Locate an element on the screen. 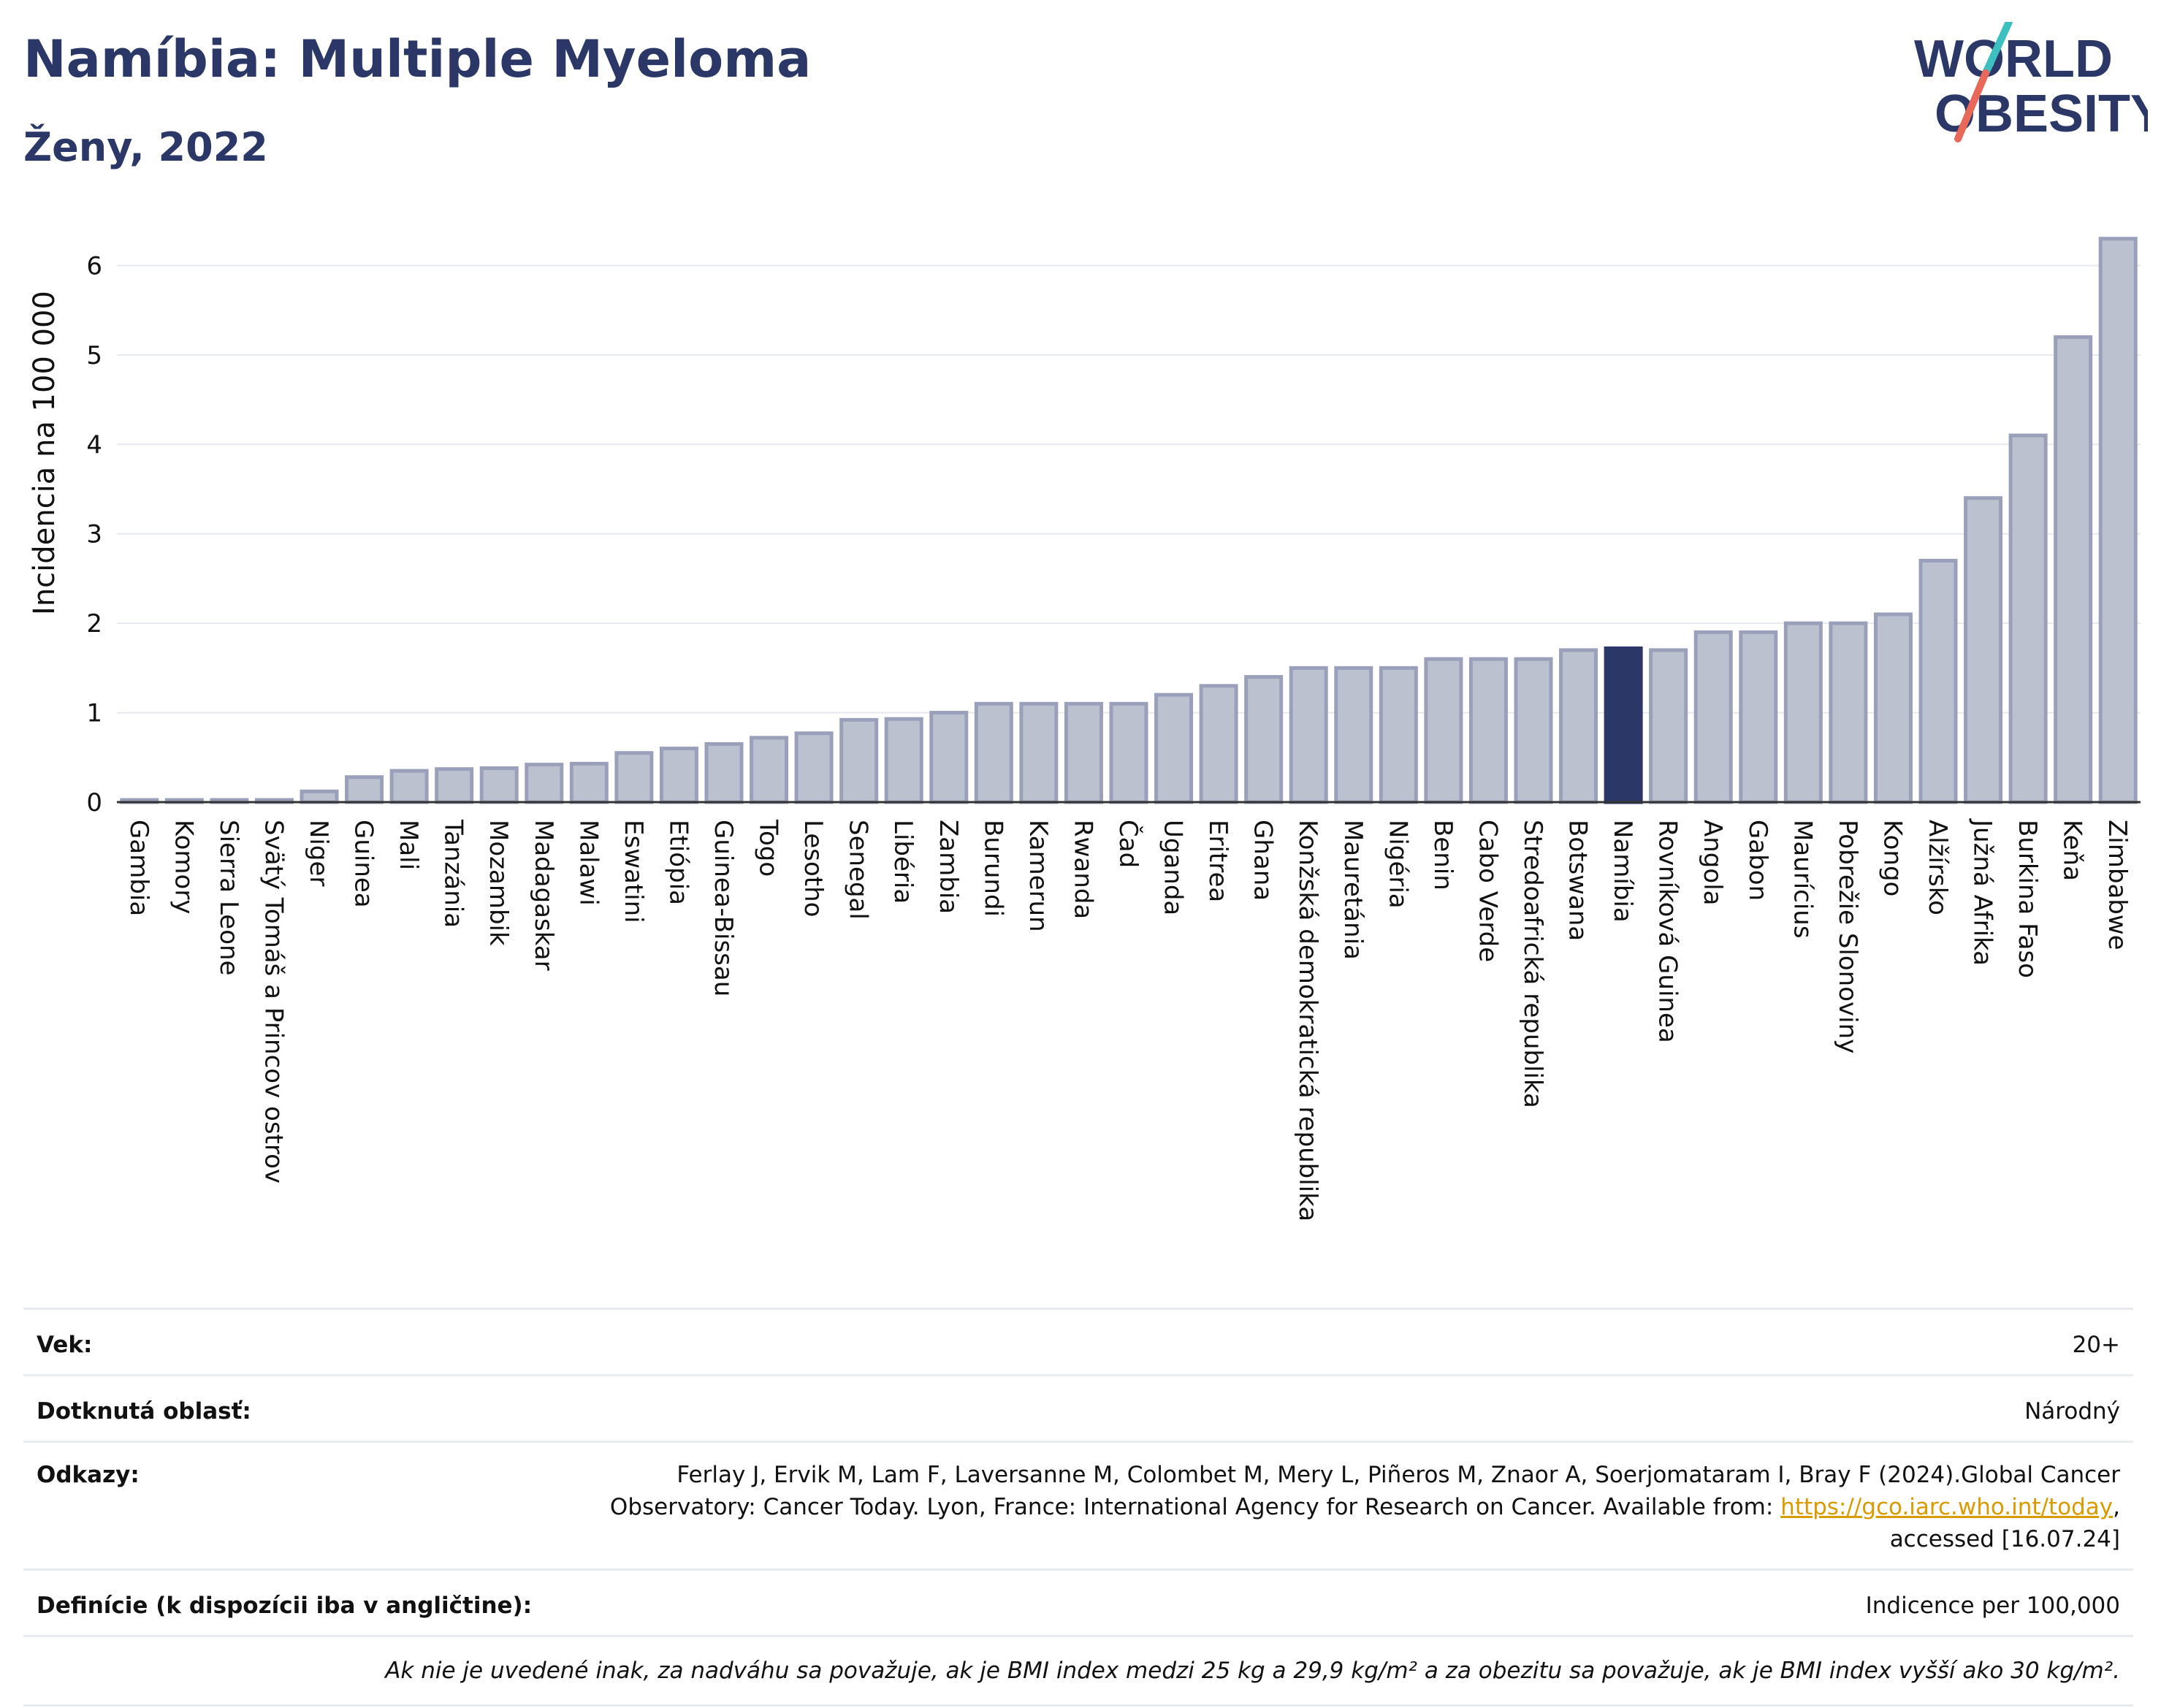 The image size is (2161, 1708). reference-line-3: accessed [16.07.24] is located at coordinates (2004, 1539).